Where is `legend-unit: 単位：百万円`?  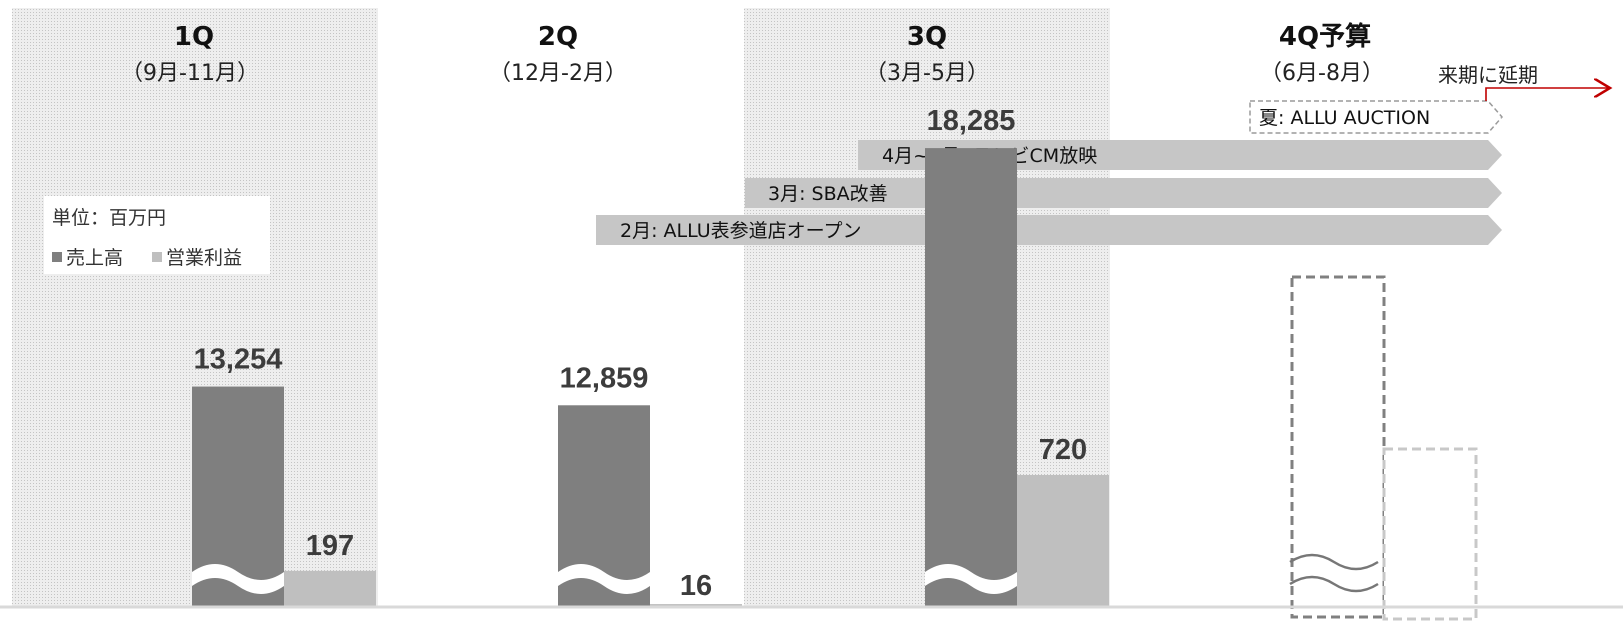 legend-unit: 単位：百万円 is located at coordinates (109, 218).